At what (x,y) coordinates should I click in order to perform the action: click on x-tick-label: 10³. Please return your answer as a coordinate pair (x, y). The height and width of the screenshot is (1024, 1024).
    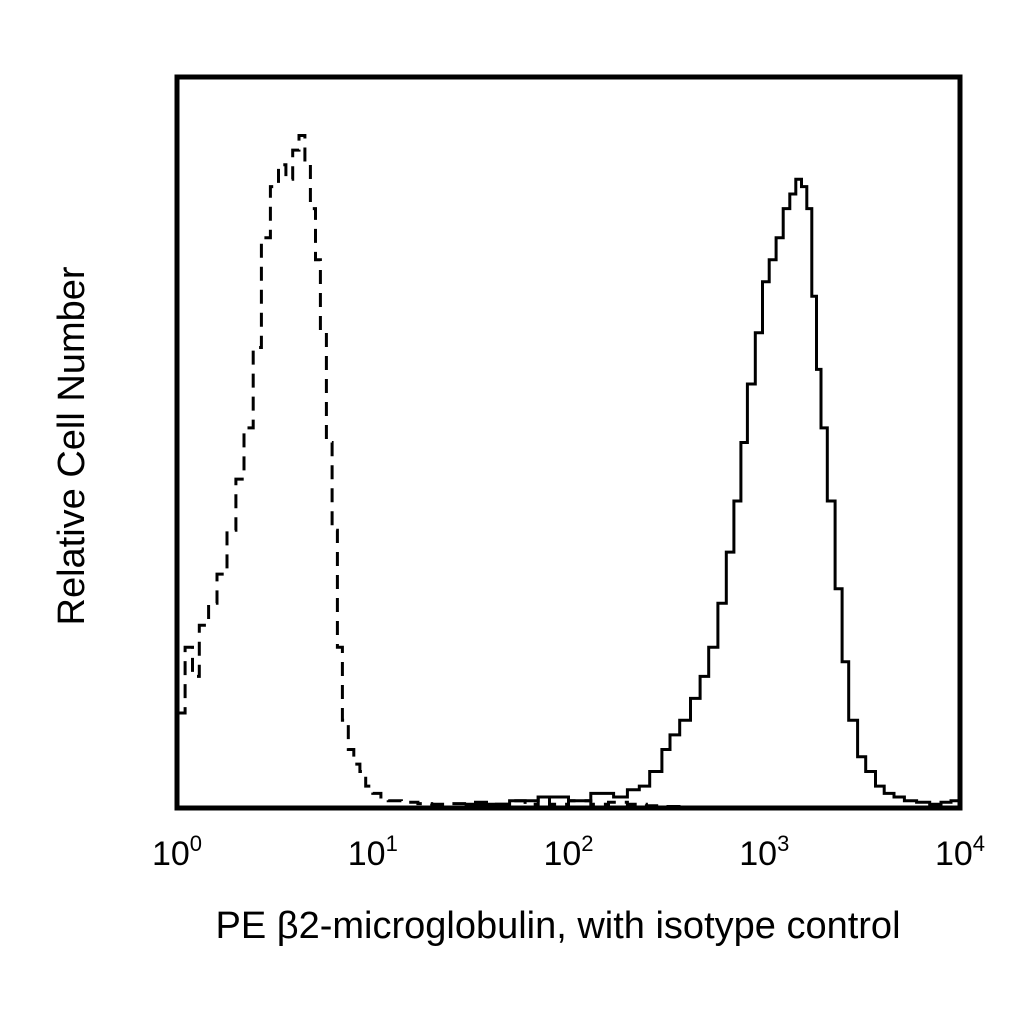
    Looking at the image, I should click on (764, 852).